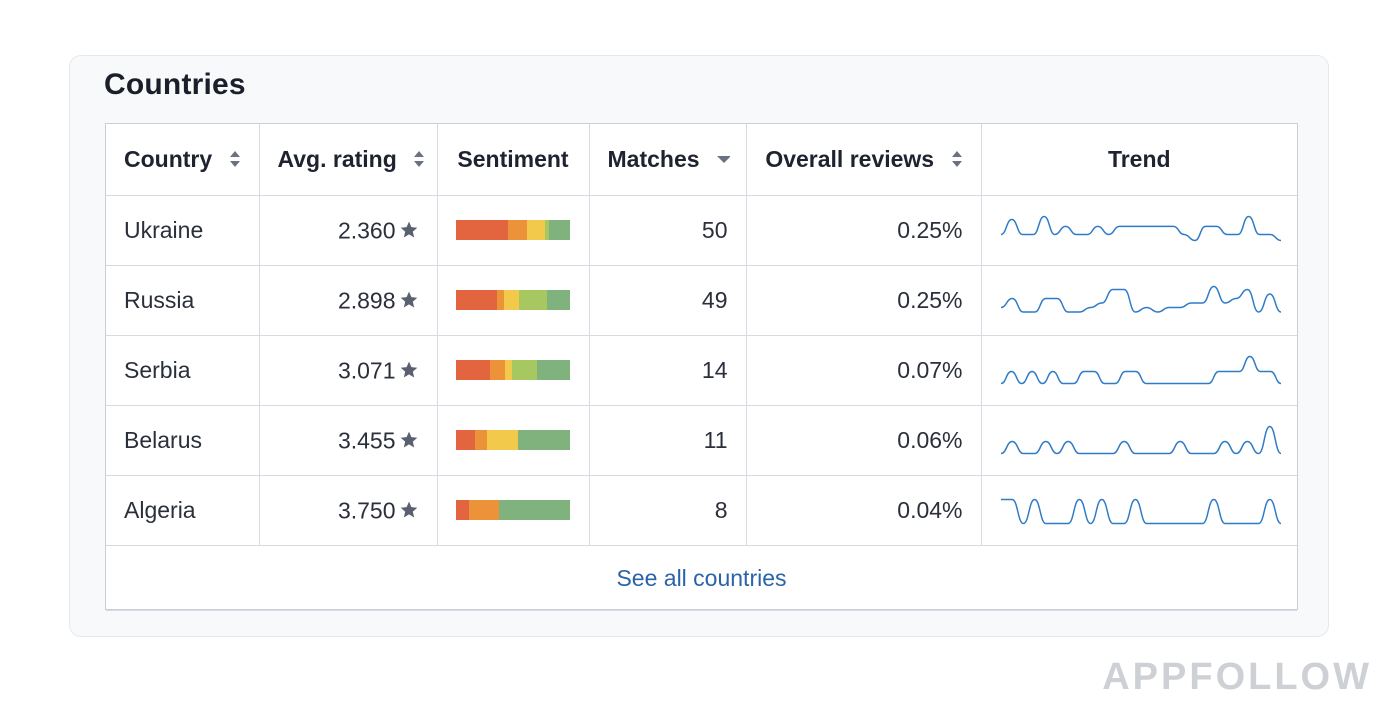 The image size is (1400, 719). I want to click on rating-value: 3.455, so click(366, 440).